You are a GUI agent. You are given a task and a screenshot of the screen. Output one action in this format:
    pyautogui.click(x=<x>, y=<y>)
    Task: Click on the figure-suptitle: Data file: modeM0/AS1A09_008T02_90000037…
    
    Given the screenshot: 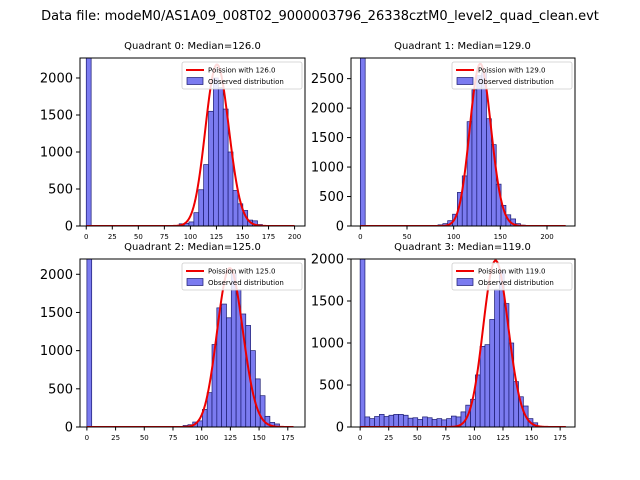 What is the action you would take?
    pyautogui.click(x=320, y=16)
    